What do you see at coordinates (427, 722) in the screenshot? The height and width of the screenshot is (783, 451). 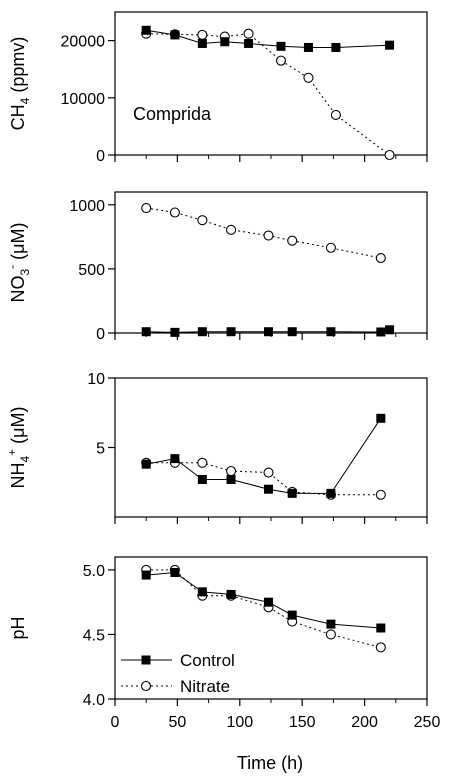 I see `x-tick-label: 250` at bounding box center [427, 722].